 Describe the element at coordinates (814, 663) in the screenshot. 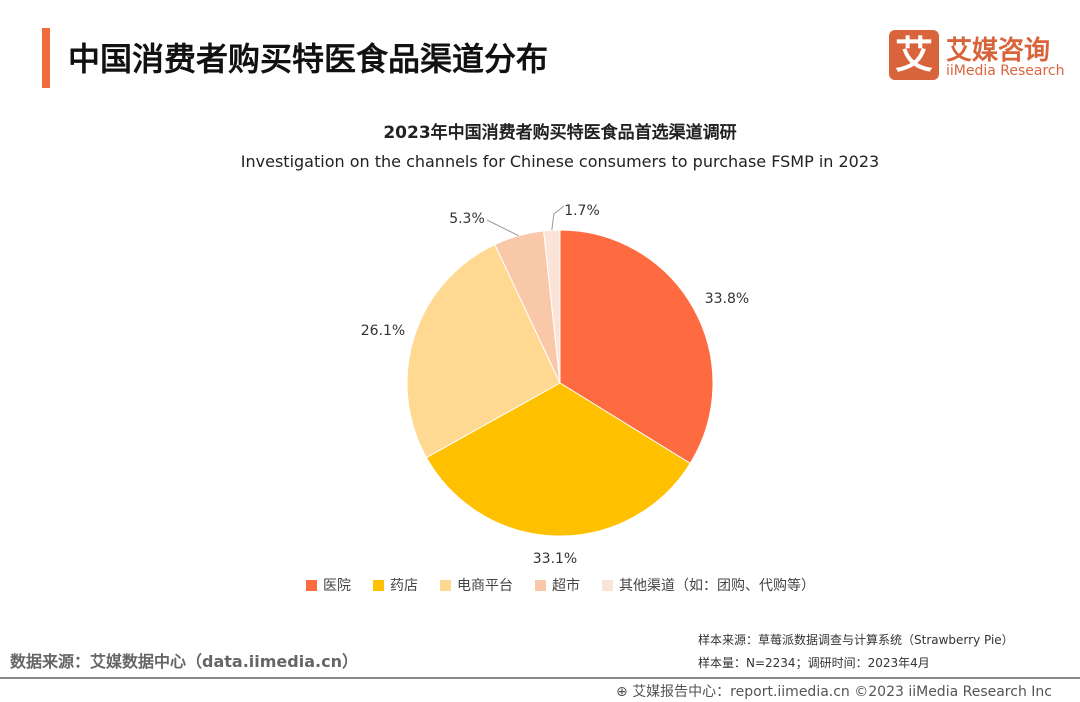

I see `sample-size: 样本量：N=2234；调研时间：2023年4月` at that location.